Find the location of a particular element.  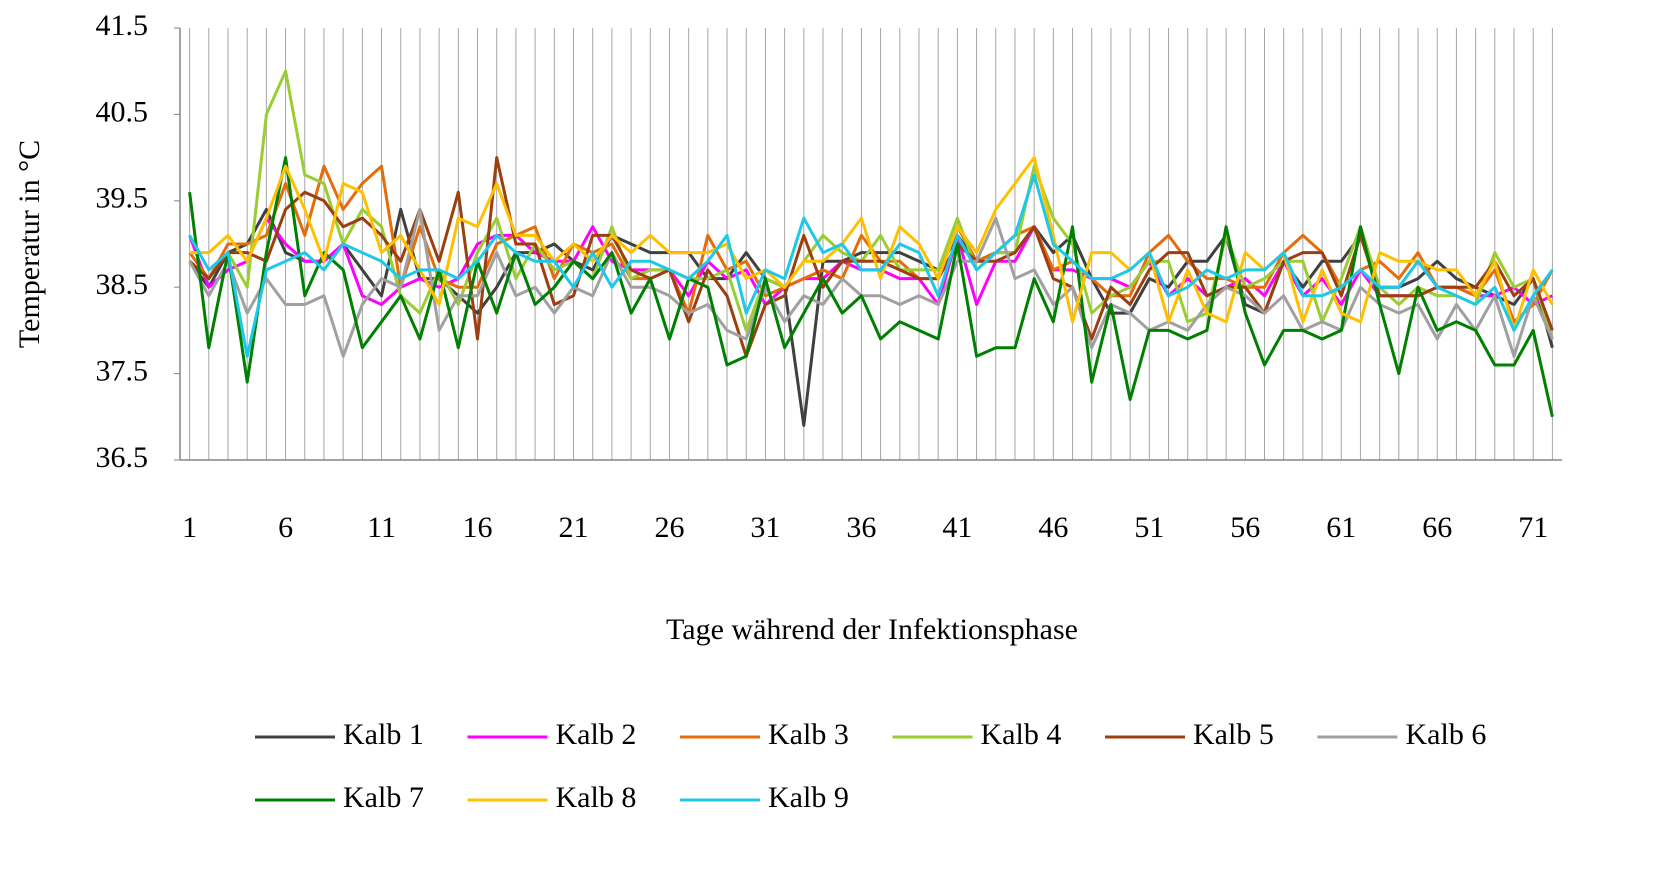

y-tick-label: 40.5 is located at coordinates (122, 111).